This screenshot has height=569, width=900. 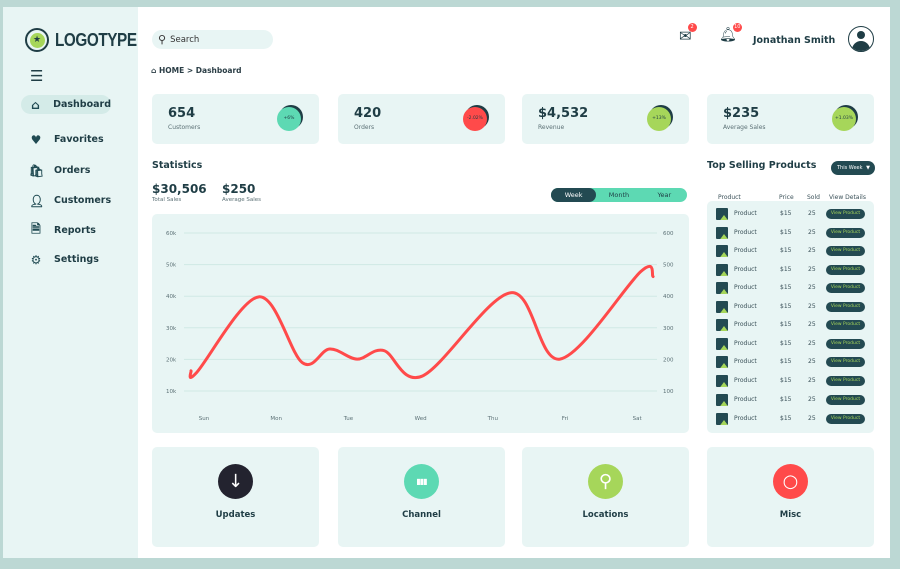 What do you see at coordinates (619, 195) in the screenshot?
I see `range-month: Month` at bounding box center [619, 195].